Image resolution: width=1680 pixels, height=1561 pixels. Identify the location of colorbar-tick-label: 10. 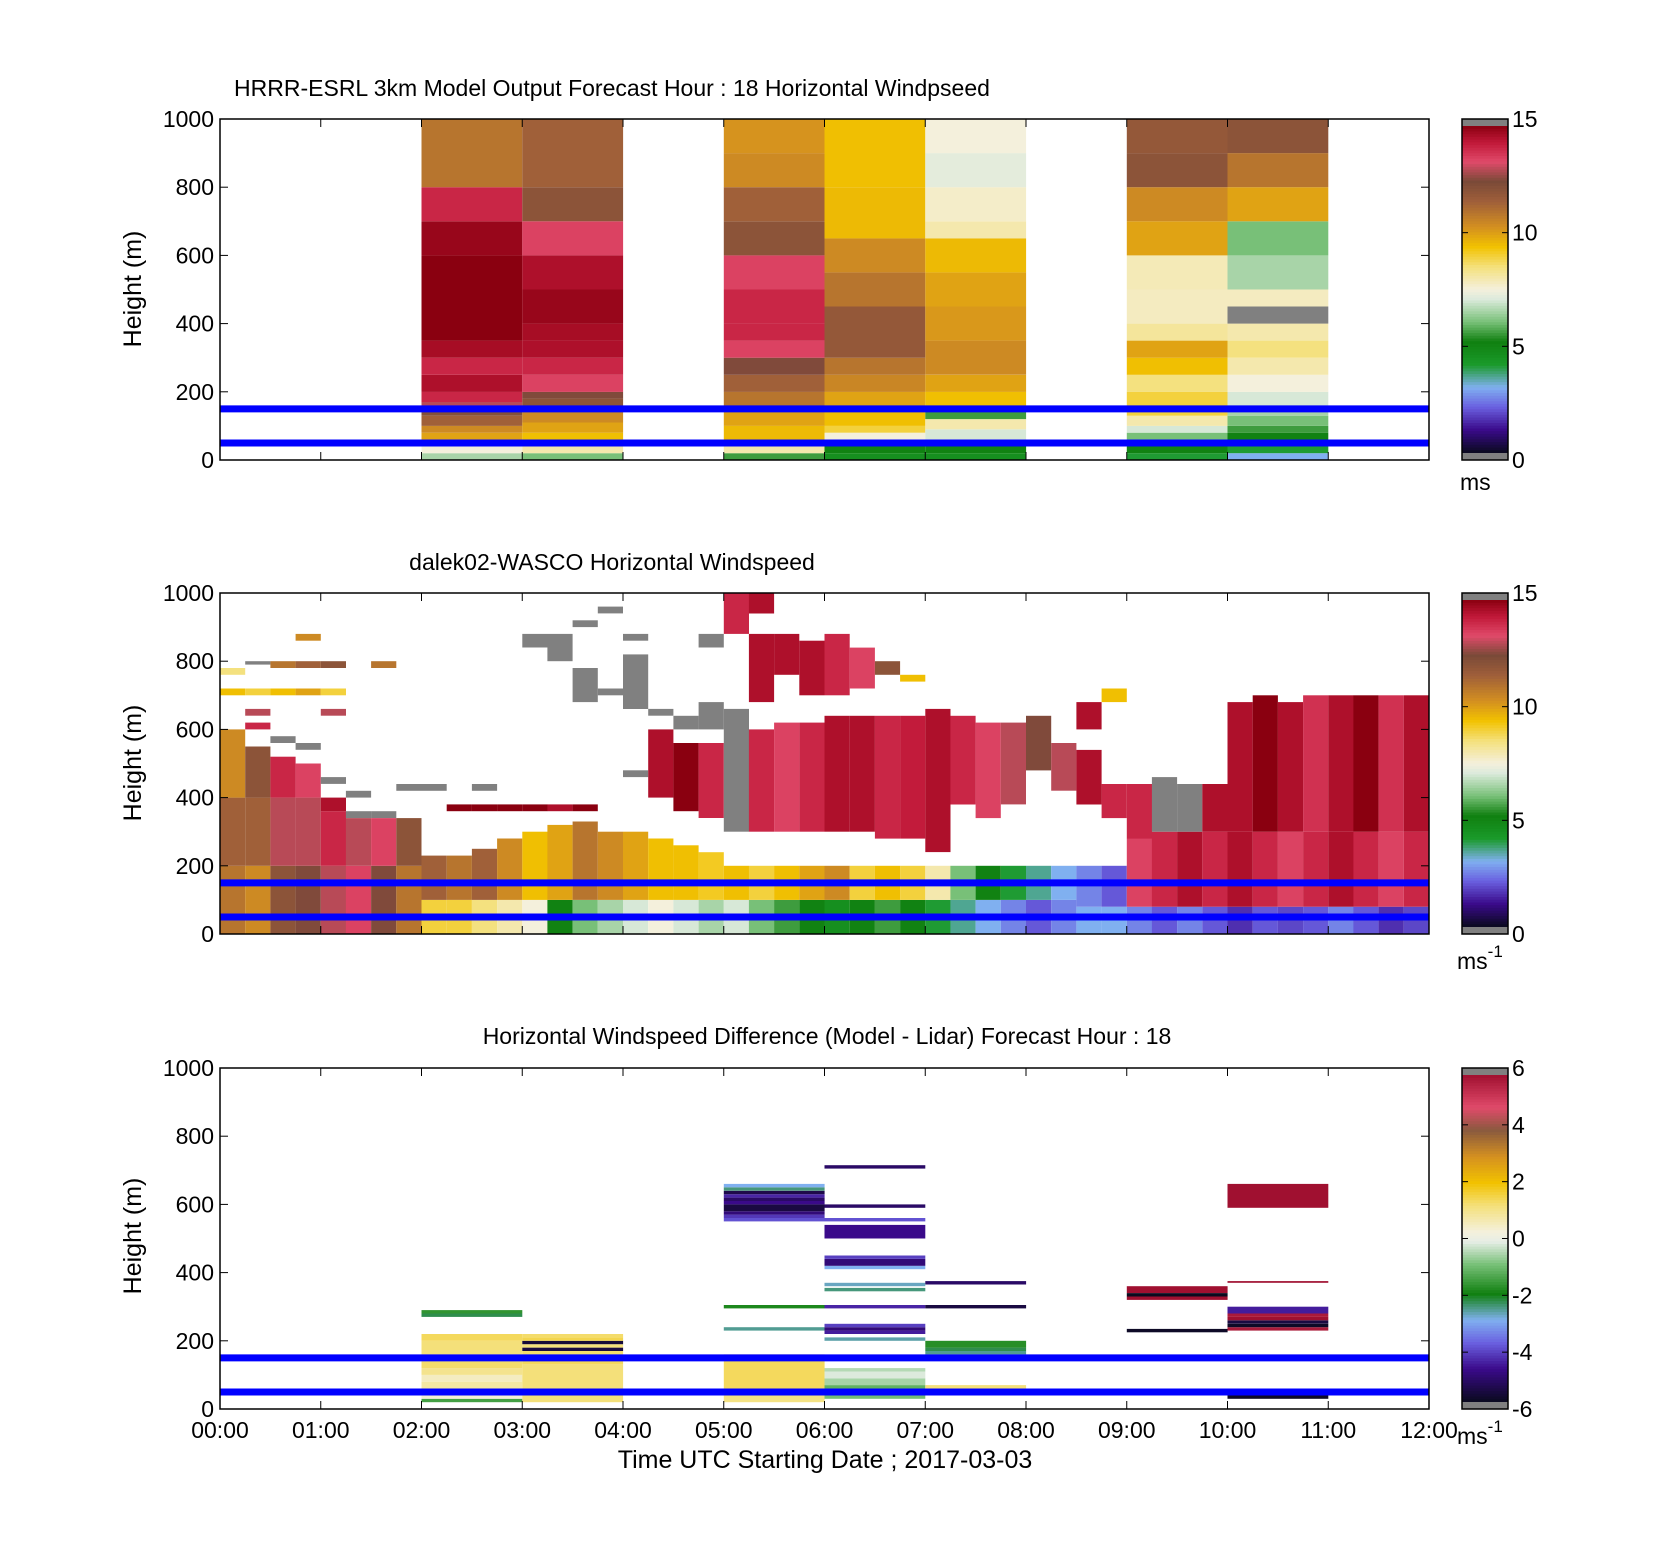
(1525, 707).